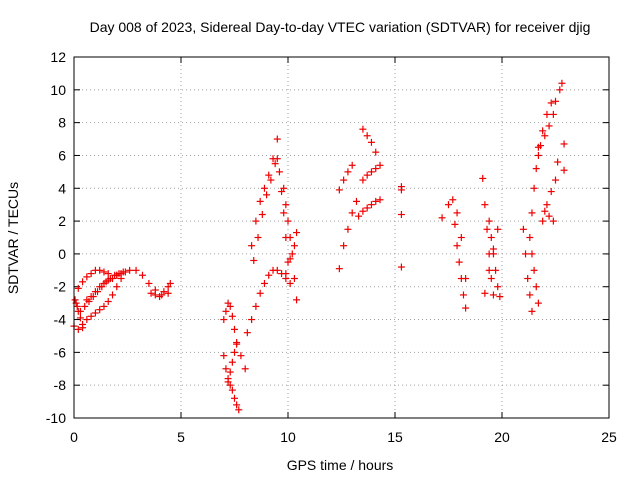 The width and height of the screenshot is (640, 480). I want to click on x-tick-label: 15, so click(395, 437).